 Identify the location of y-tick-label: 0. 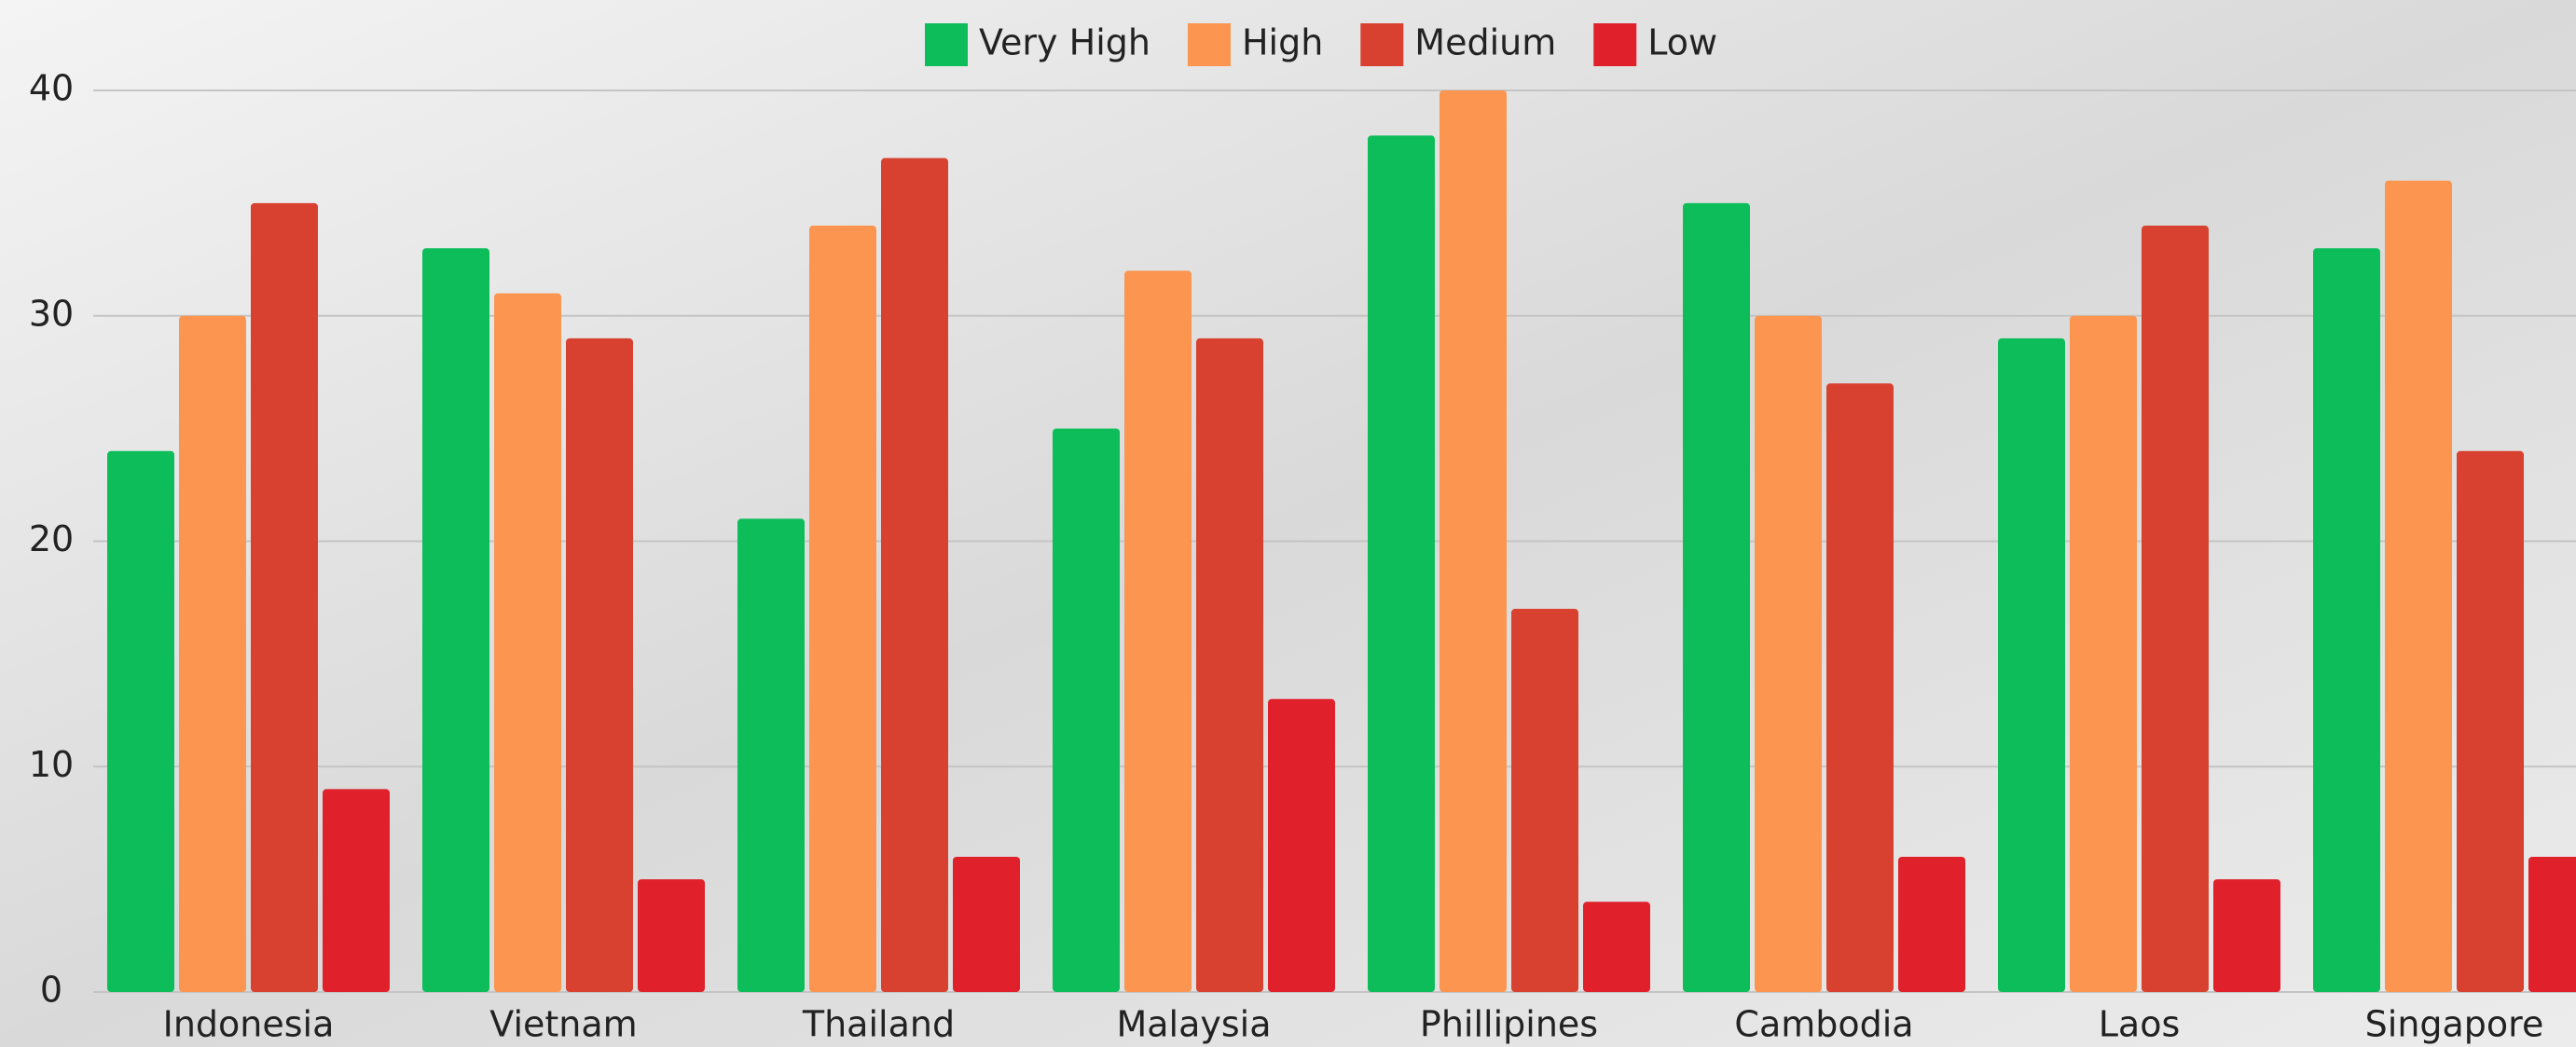
(51, 991).